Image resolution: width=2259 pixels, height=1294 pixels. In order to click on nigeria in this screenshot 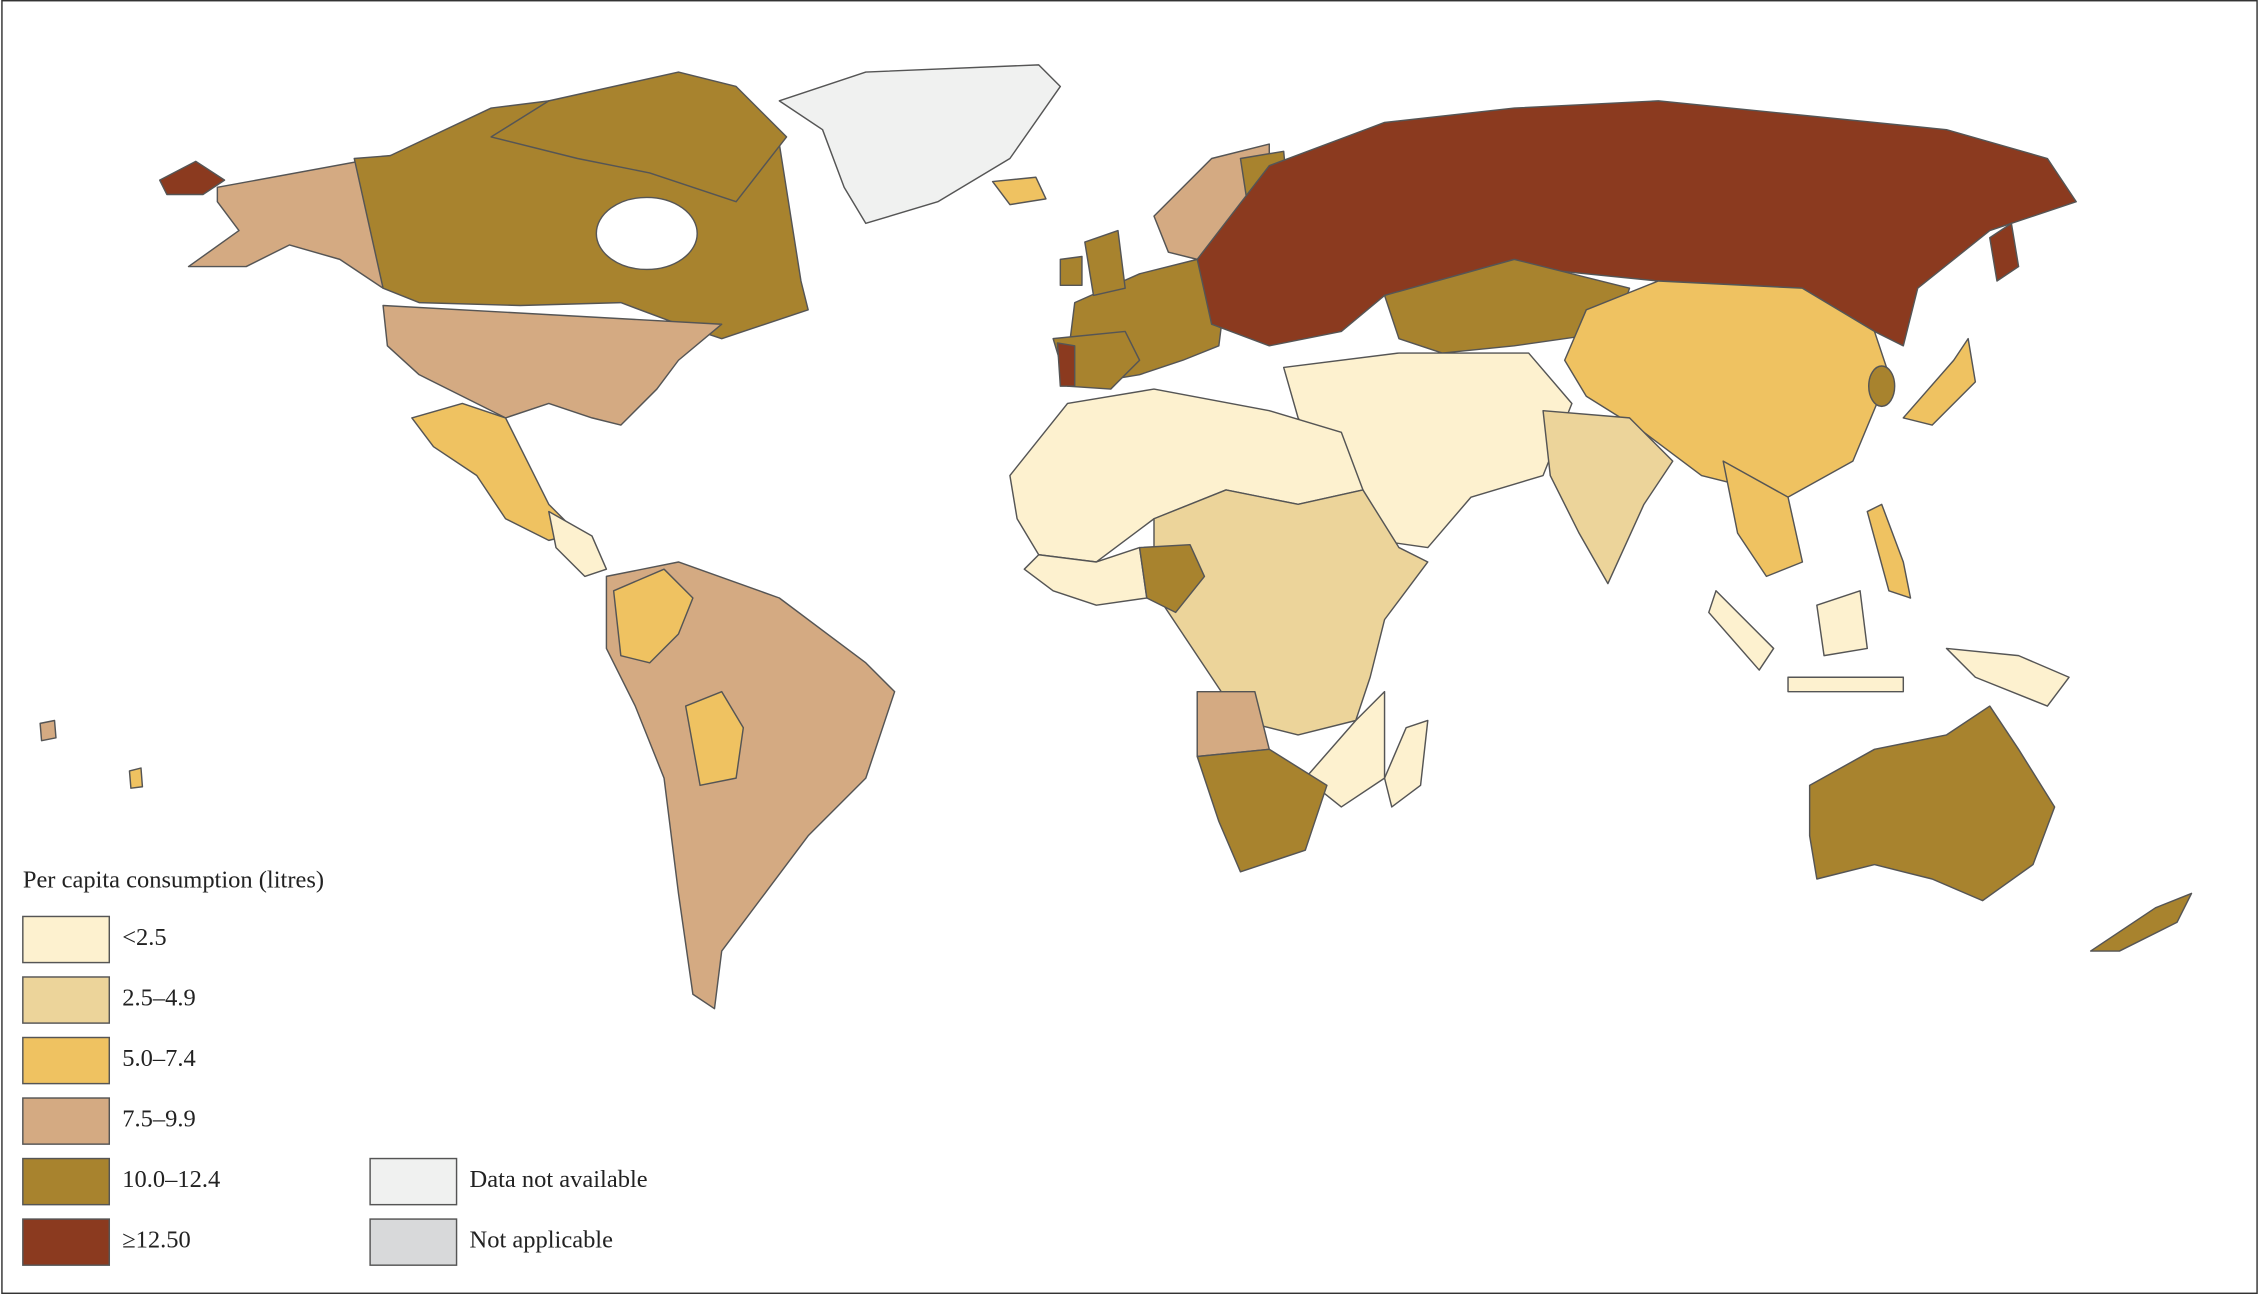, I will do `click(1172, 578)`.